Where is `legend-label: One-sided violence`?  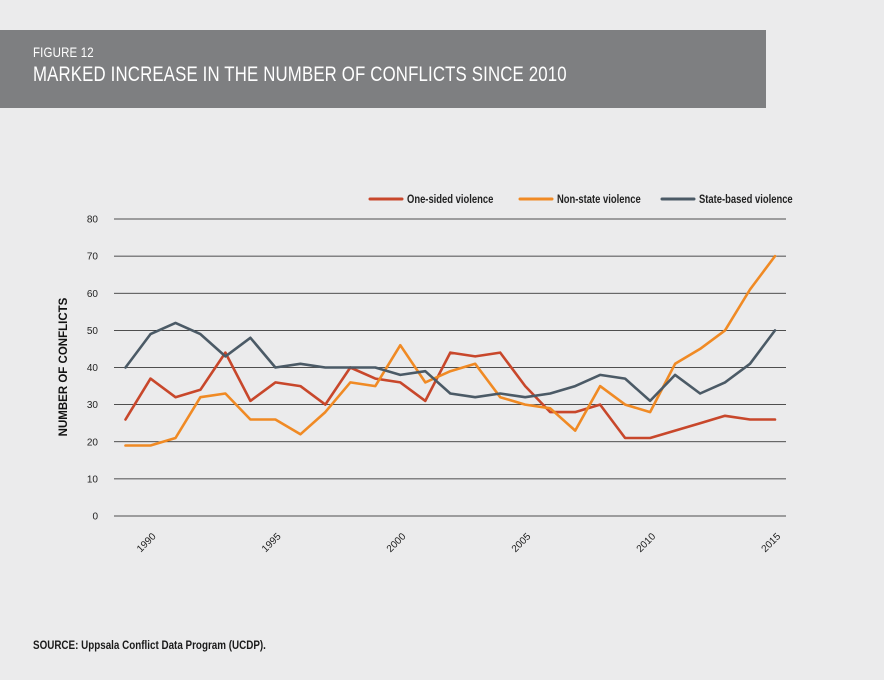 legend-label: One-sided violence is located at coordinates (450, 199).